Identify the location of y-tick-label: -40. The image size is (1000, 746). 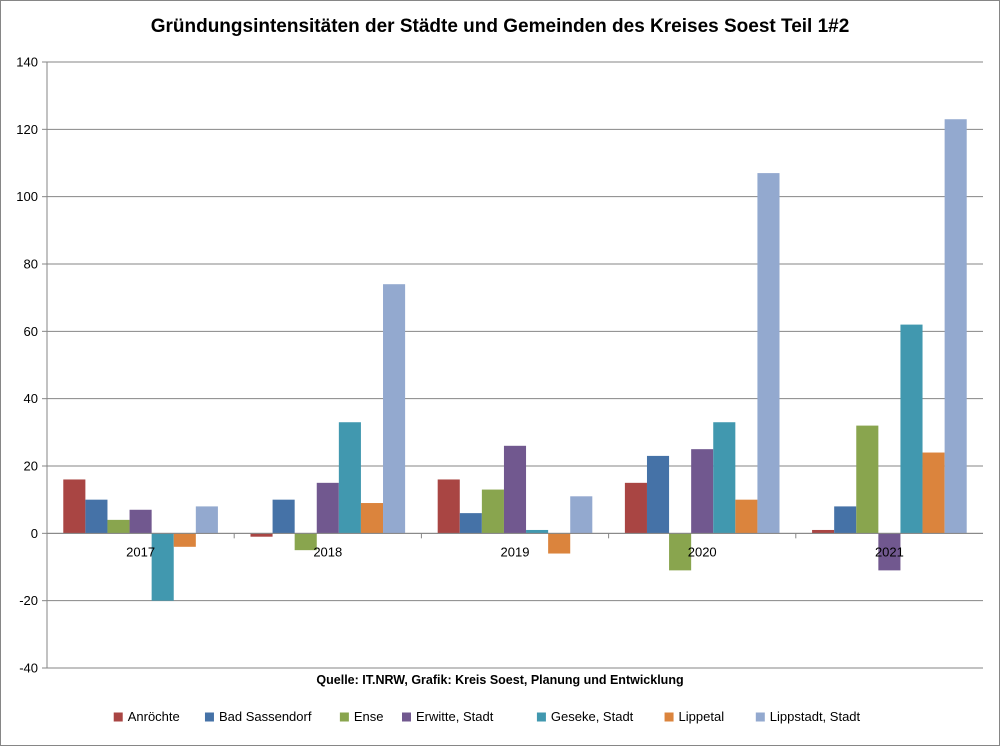
(28, 668).